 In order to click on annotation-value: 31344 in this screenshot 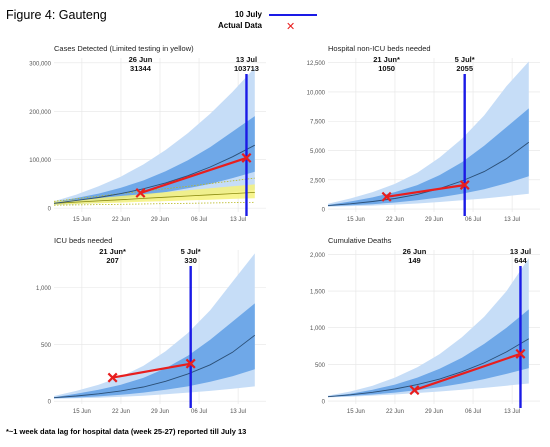, I will do `click(141, 68)`.